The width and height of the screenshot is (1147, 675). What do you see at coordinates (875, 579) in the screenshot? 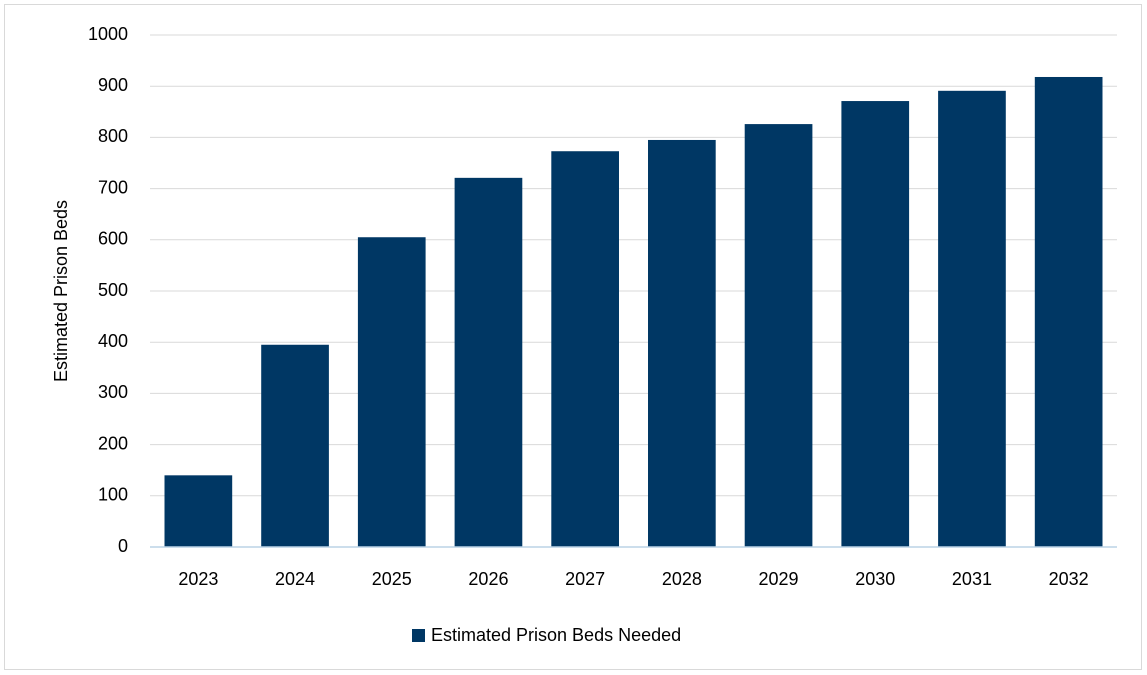
I see `x-tick-label: 2030` at bounding box center [875, 579].